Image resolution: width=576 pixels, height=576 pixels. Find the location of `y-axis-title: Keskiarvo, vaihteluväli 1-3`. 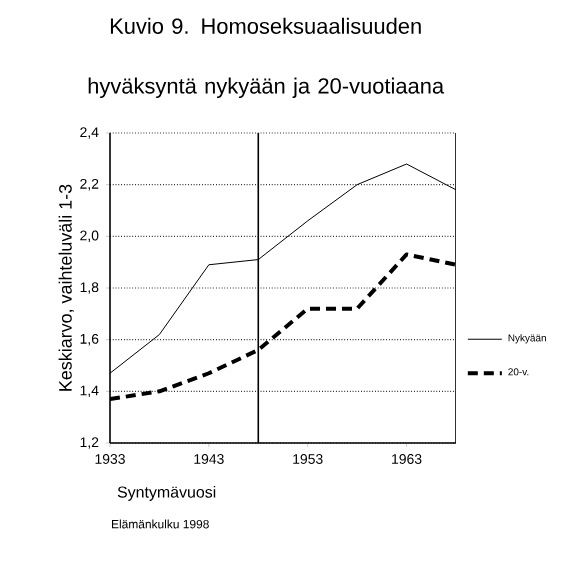

y-axis-title: Keskiarvo, vaihteluväli 1-3 is located at coordinates (66, 287).